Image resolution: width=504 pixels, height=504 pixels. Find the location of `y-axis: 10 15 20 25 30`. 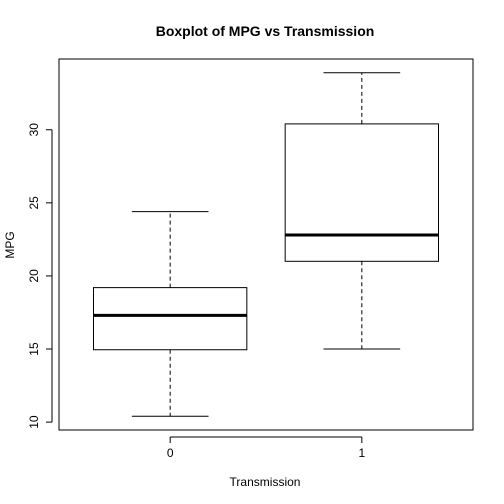

y-axis: 10 15 20 25 30 is located at coordinates (40, 276).